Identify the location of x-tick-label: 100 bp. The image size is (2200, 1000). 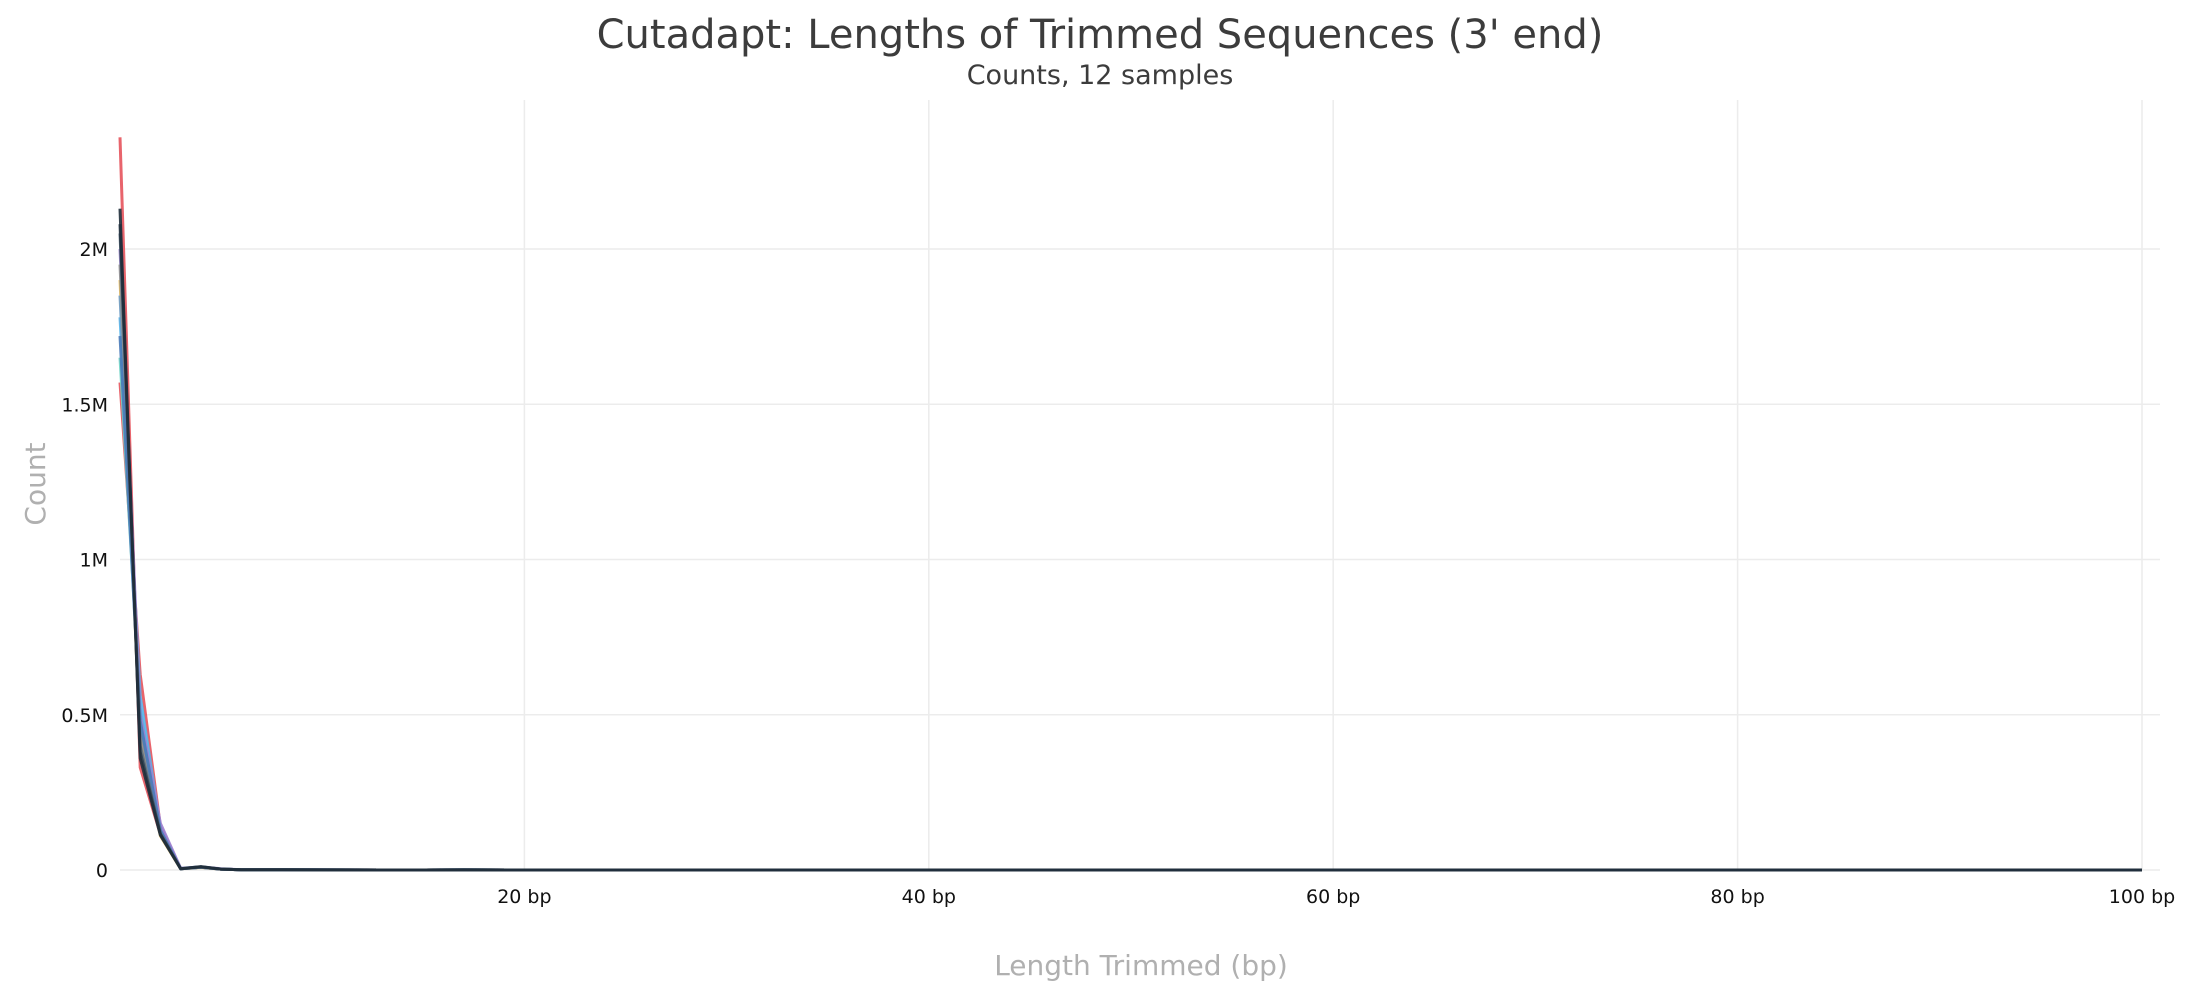
(2142, 897).